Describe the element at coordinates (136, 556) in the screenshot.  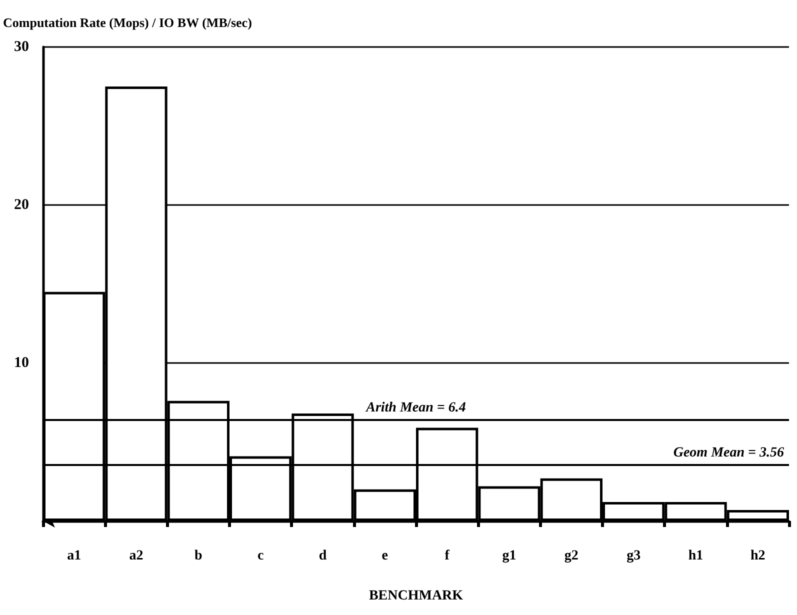
I see `x-tick-label: a2` at that location.